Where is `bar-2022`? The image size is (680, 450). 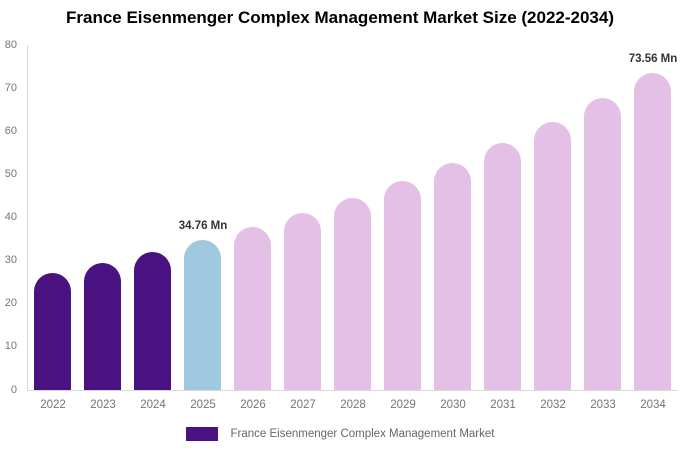
bar-2022 is located at coordinates (52, 331).